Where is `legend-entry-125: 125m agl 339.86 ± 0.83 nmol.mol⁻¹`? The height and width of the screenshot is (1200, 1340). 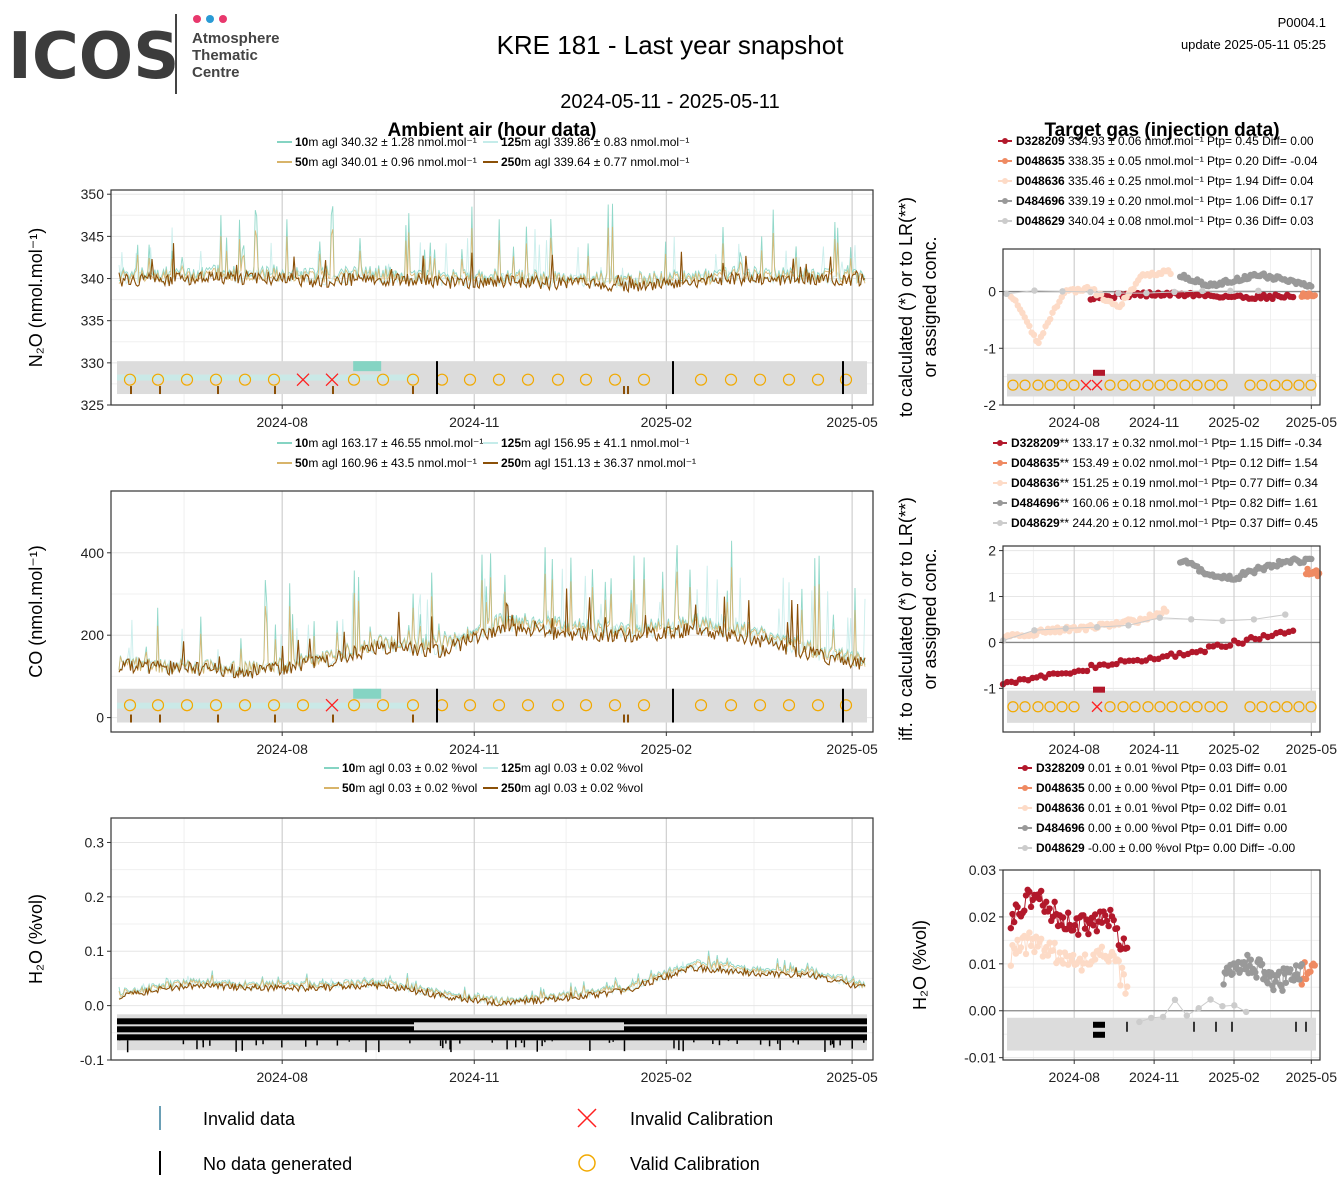 legend-entry-125: 125m agl 339.86 ± 0.83 nmol.mol⁻¹ is located at coordinates (595, 142).